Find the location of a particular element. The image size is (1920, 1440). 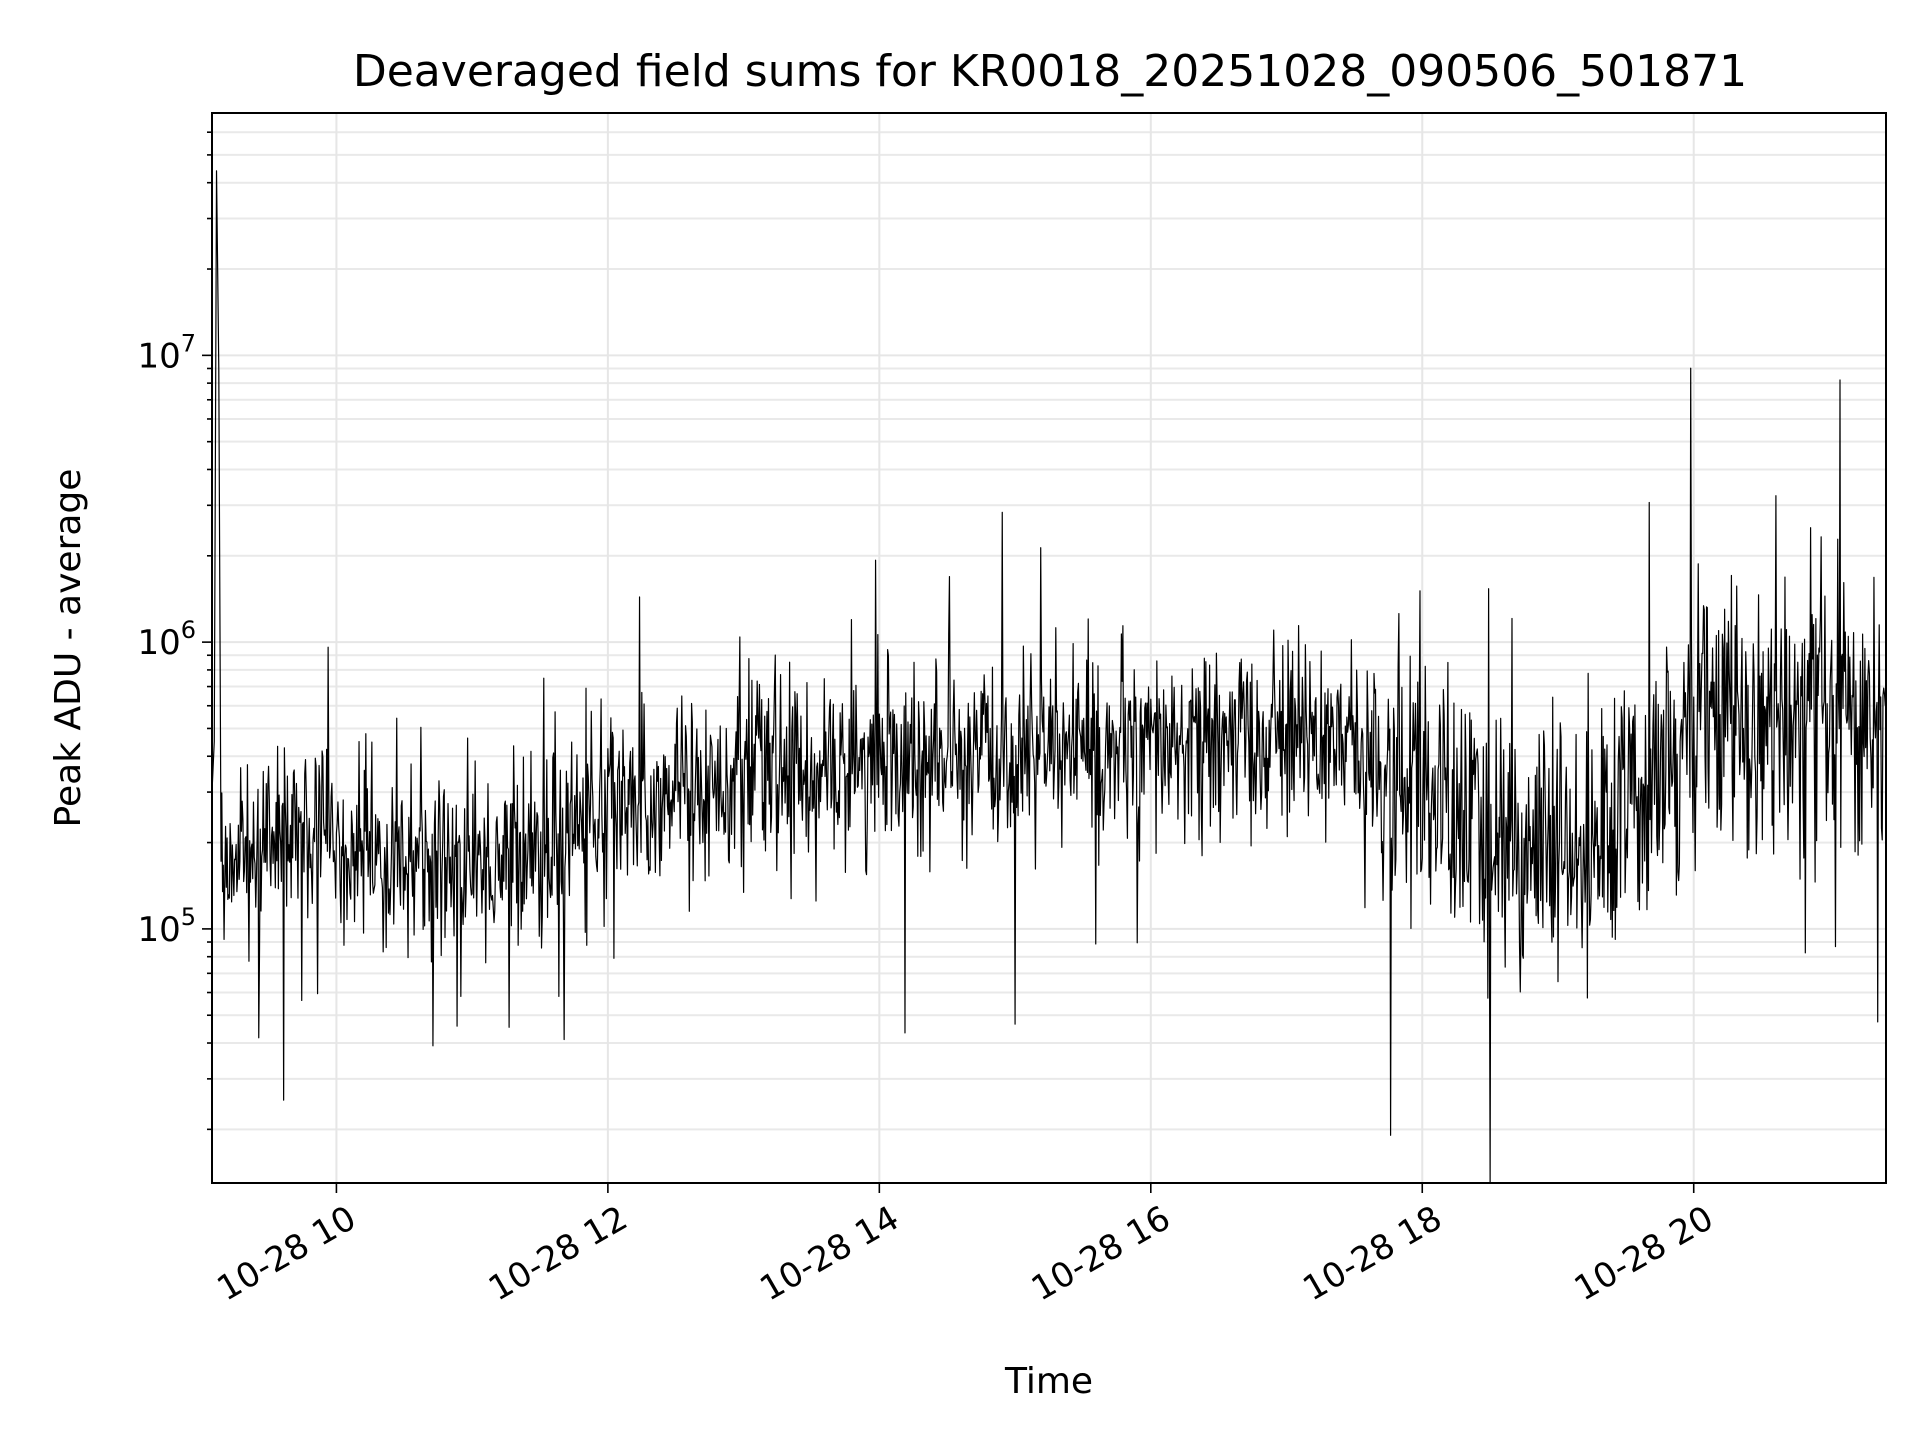

x-tick-label: 10-28 18 is located at coordinates (1372, 1253).